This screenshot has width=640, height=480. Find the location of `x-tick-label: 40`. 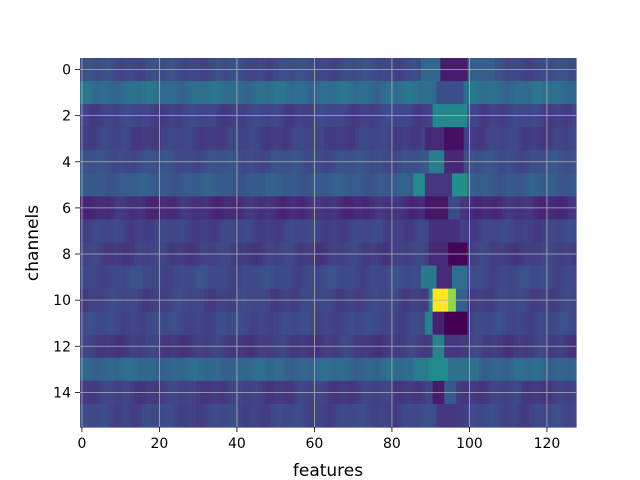

x-tick-label: 40 is located at coordinates (237, 444).